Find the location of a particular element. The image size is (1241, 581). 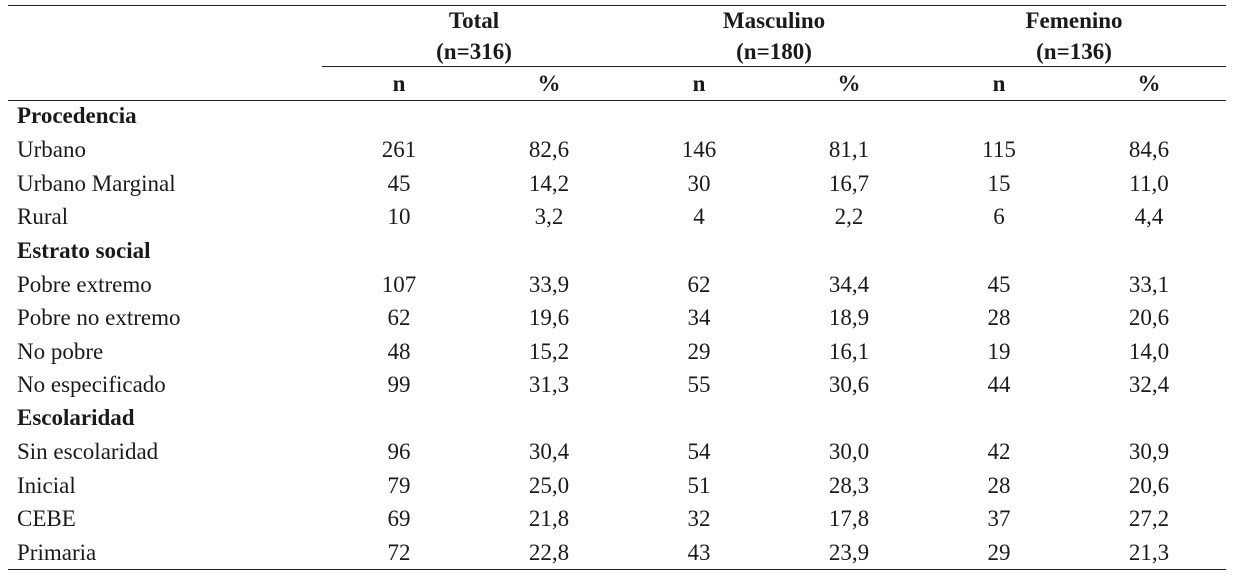

cell-masculino-pct: 2,2 is located at coordinates (849, 216).